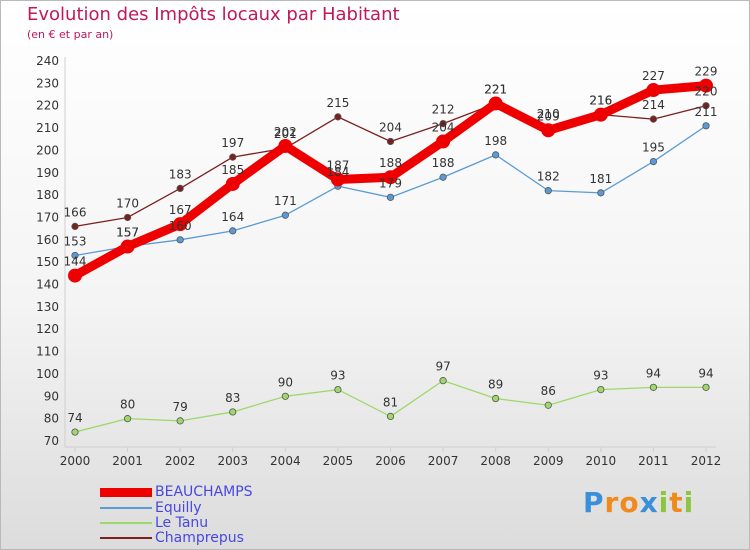 The width and height of the screenshot is (750, 550). I want to click on data-label-equilly: 211, so click(706, 112).